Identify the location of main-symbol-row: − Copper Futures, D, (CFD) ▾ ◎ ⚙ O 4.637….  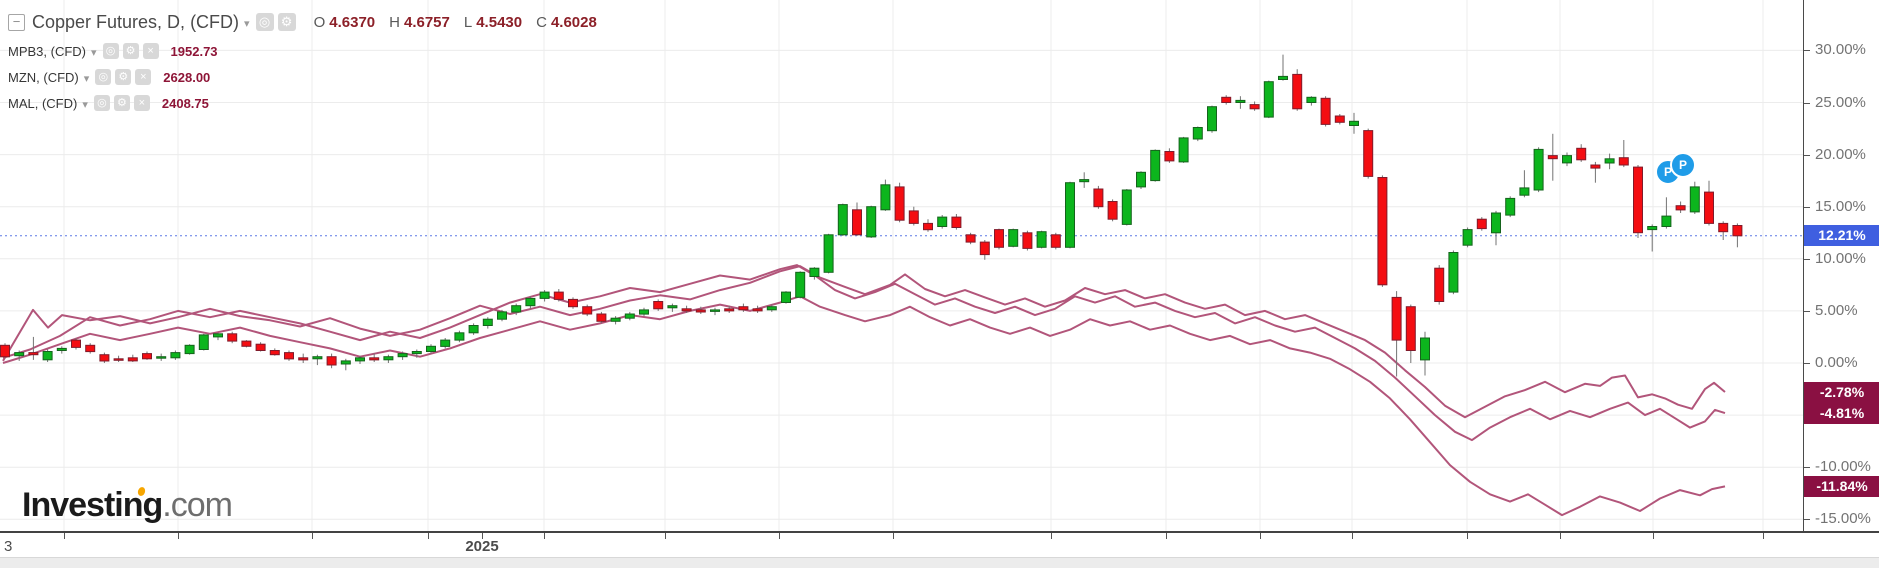
(302, 22).